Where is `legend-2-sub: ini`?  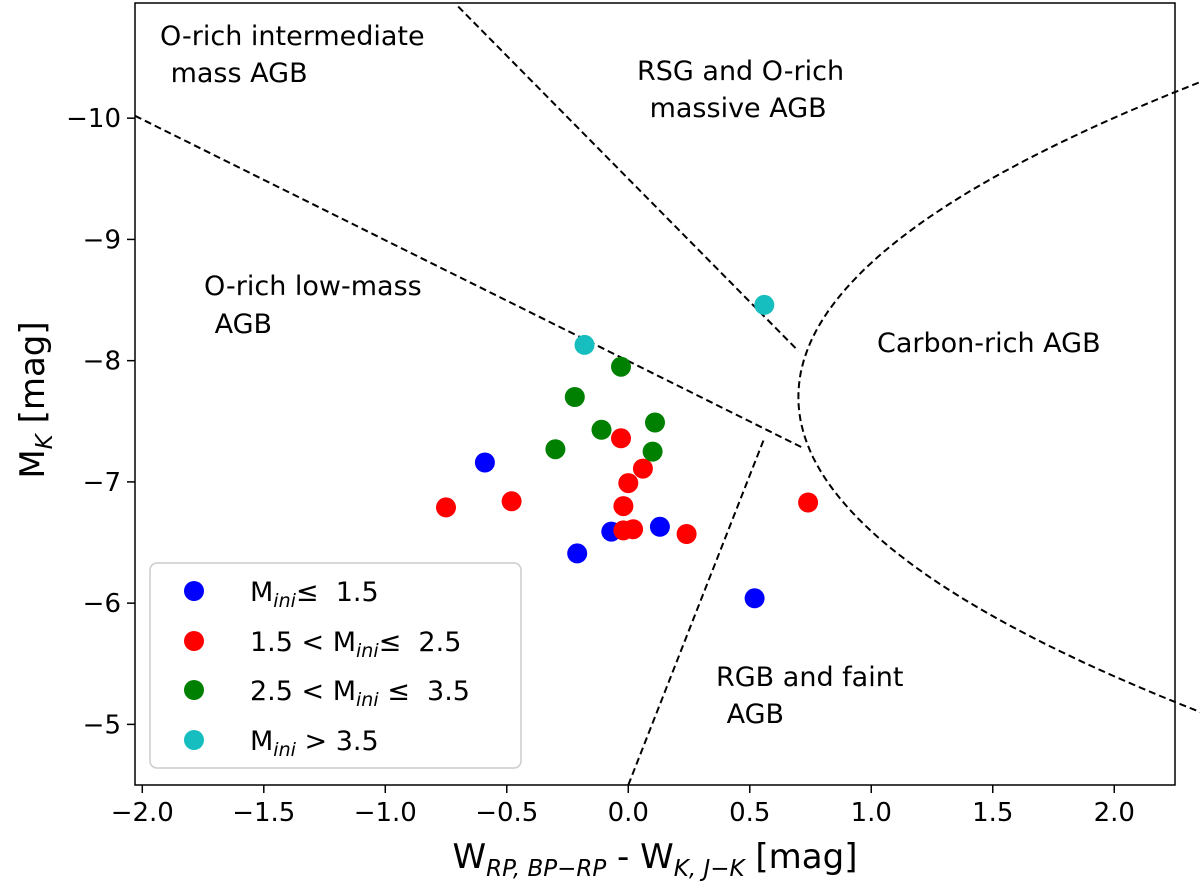
legend-2-sub: ini is located at coordinates (367, 651).